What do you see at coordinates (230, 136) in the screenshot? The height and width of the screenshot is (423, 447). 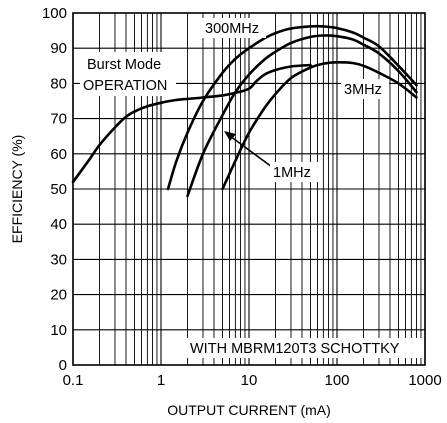 I see `f1-leader-arrow` at bounding box center [230, 136].